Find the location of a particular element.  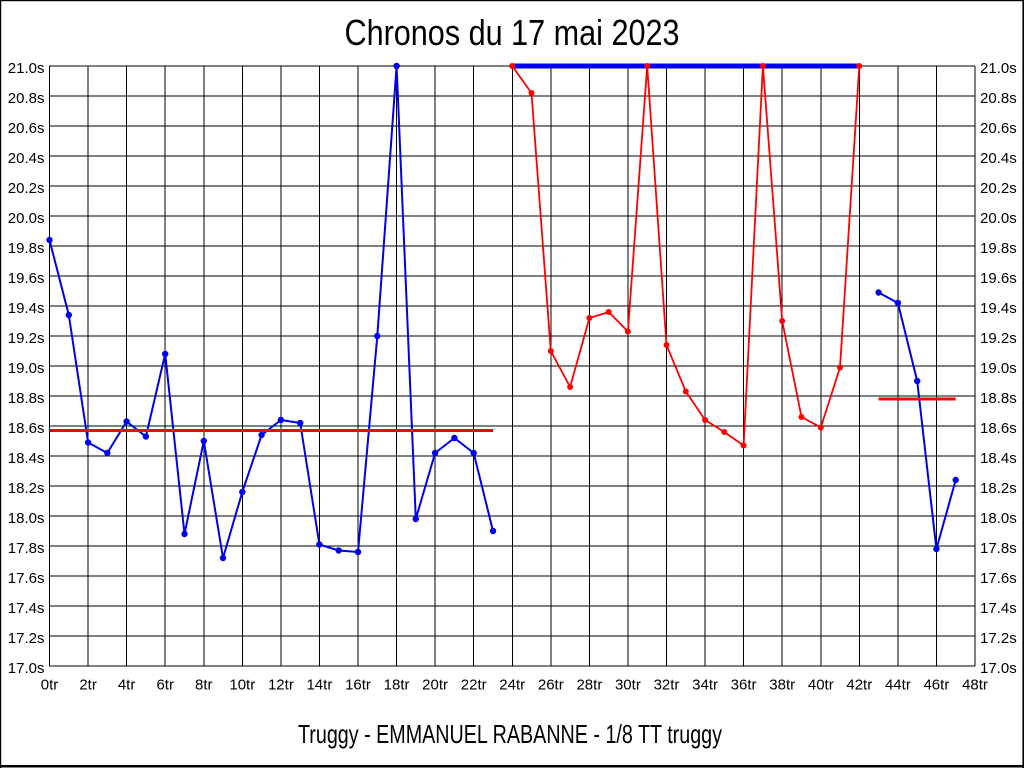

svg-text: 2tr is located at coordinates (88, 685).